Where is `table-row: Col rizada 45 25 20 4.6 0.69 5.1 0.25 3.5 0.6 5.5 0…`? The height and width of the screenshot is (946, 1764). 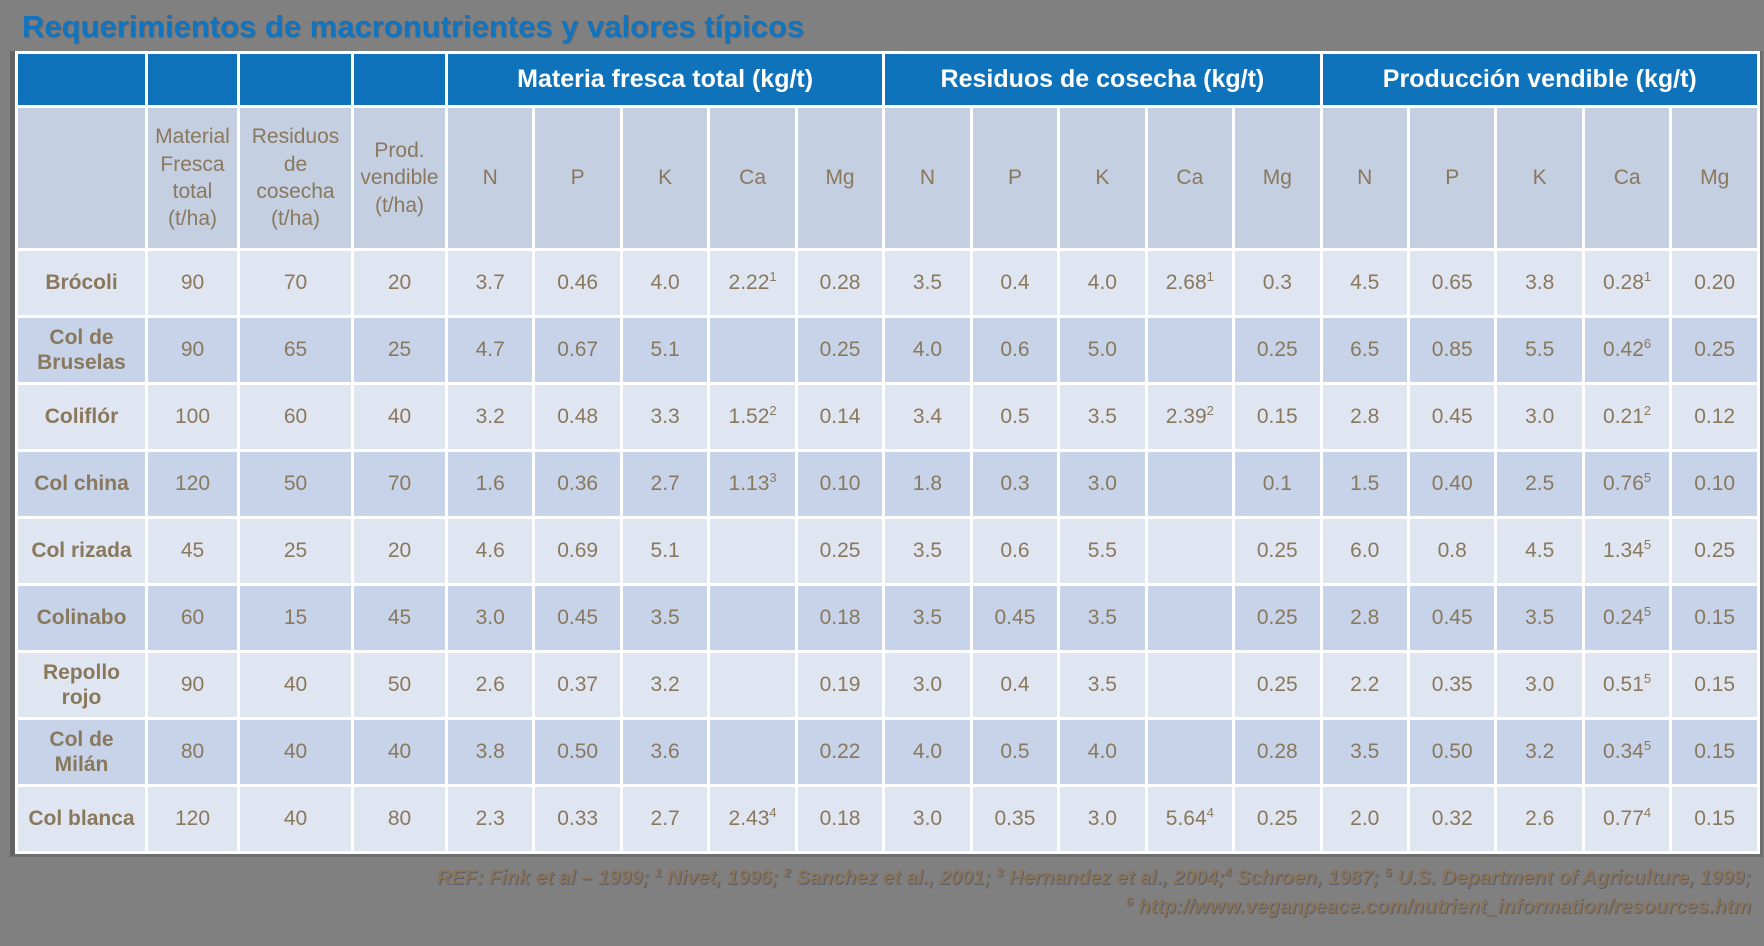
table-row: Col rizada 45 25 20 4.6 0.69 5.1 0.25 3.5 0.6 5.5 0… is located at coordinates (887, 551).